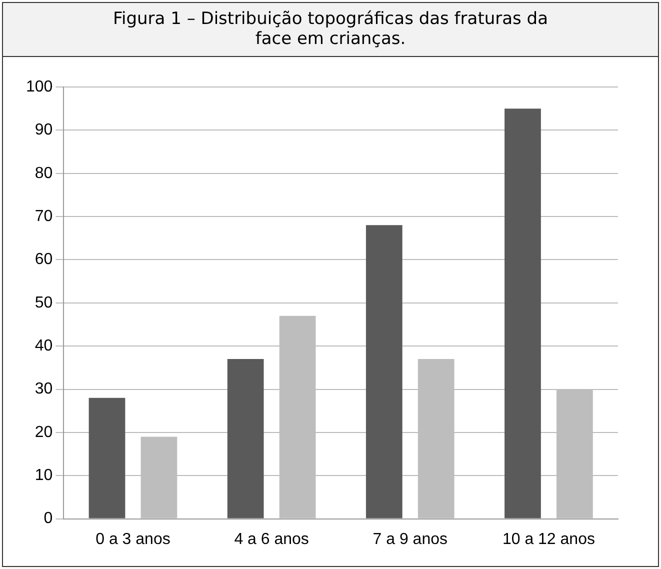  I want to click on y-tick-label: 70, so click(43, 216).